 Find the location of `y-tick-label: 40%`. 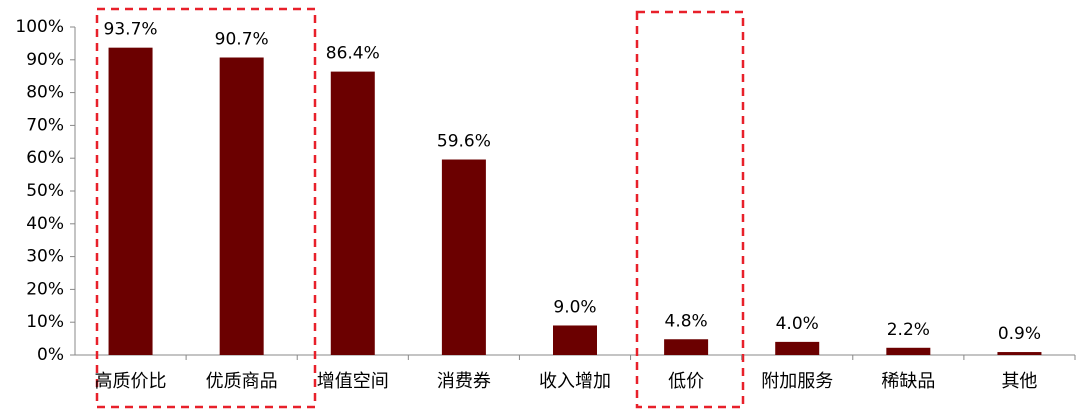

y-tick-label: 40% is located at coordinates (45, 224).